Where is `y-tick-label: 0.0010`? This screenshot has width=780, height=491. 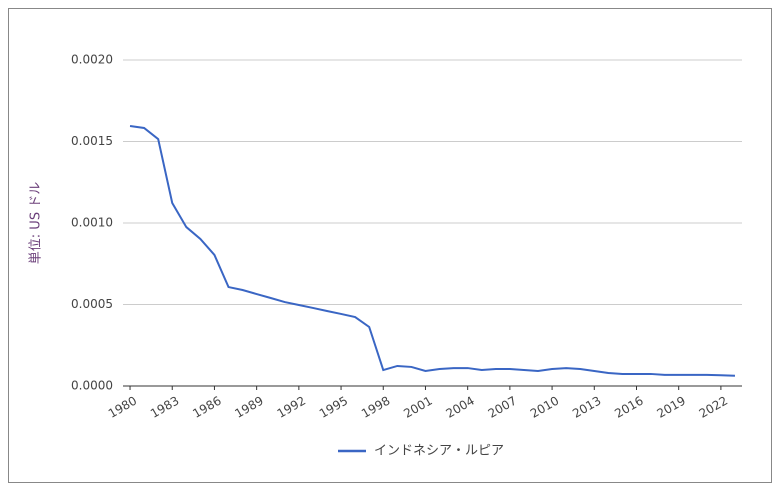
y-tick-label: 0.0010 is located at coordinates (92, 223).